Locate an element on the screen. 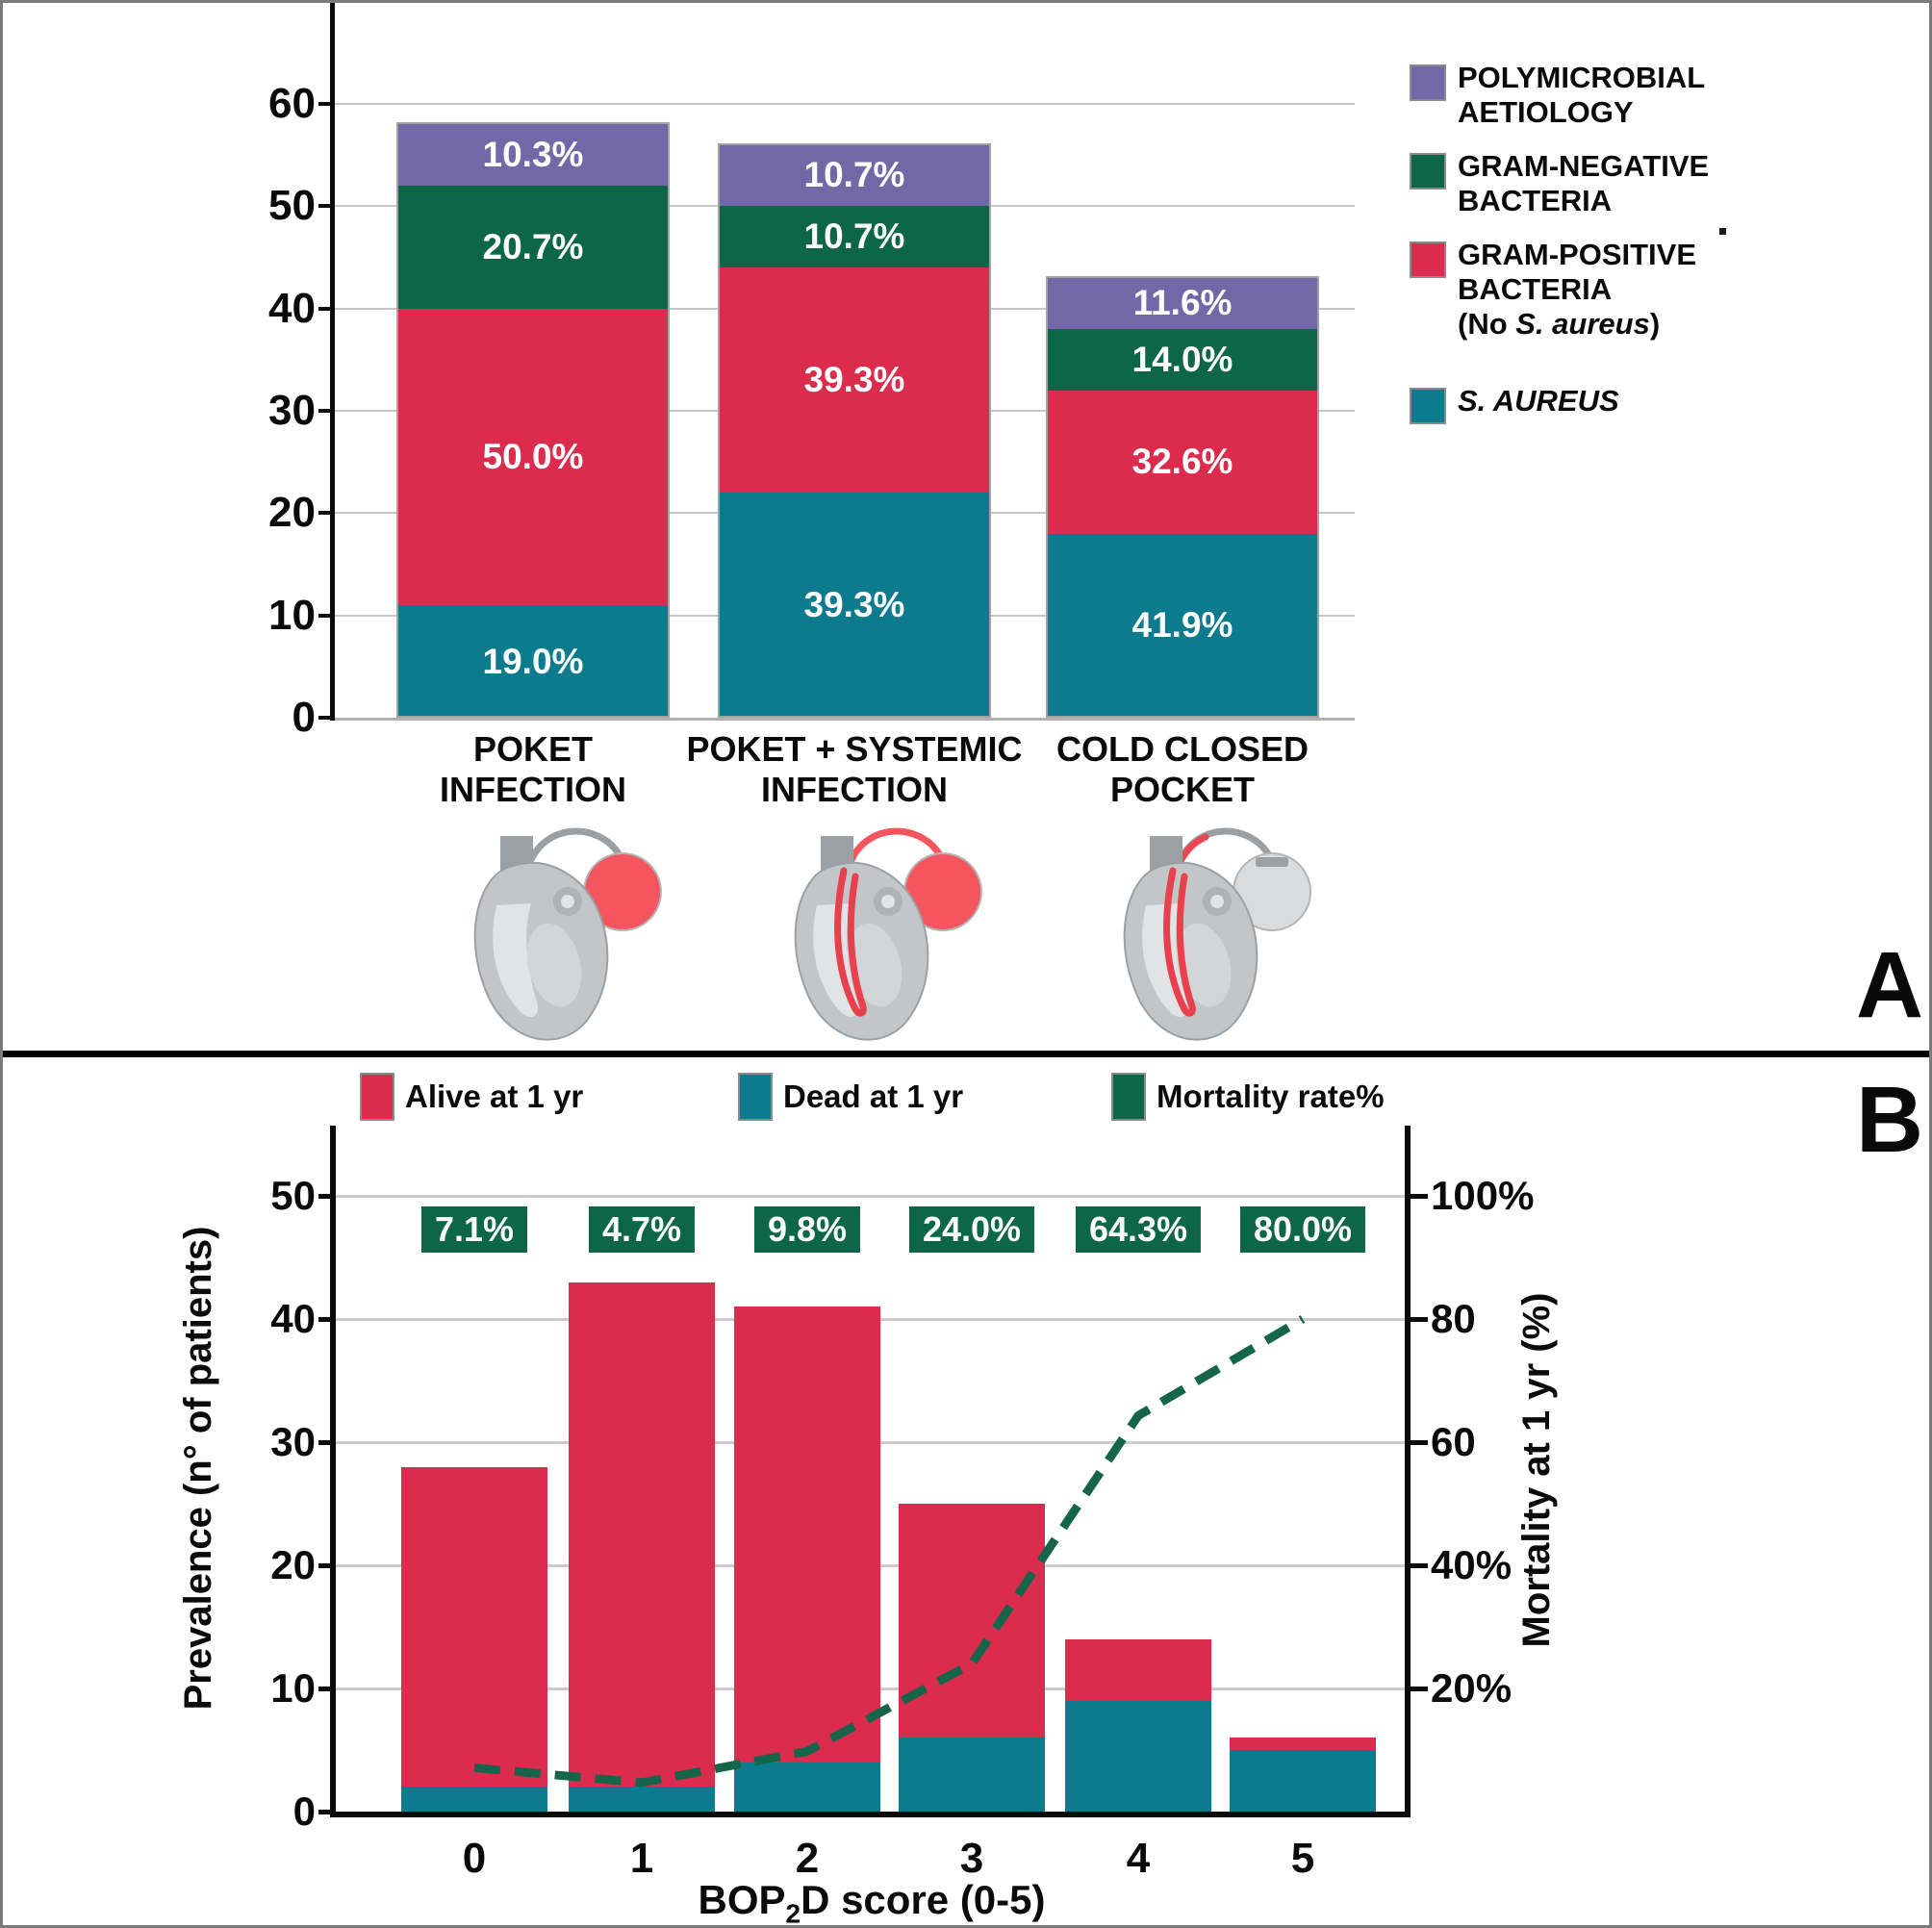 The width and height of the screenshot is (1932, 1928). score-1-segment-alive-at-1-yr is located at coordinates (642, 1534).